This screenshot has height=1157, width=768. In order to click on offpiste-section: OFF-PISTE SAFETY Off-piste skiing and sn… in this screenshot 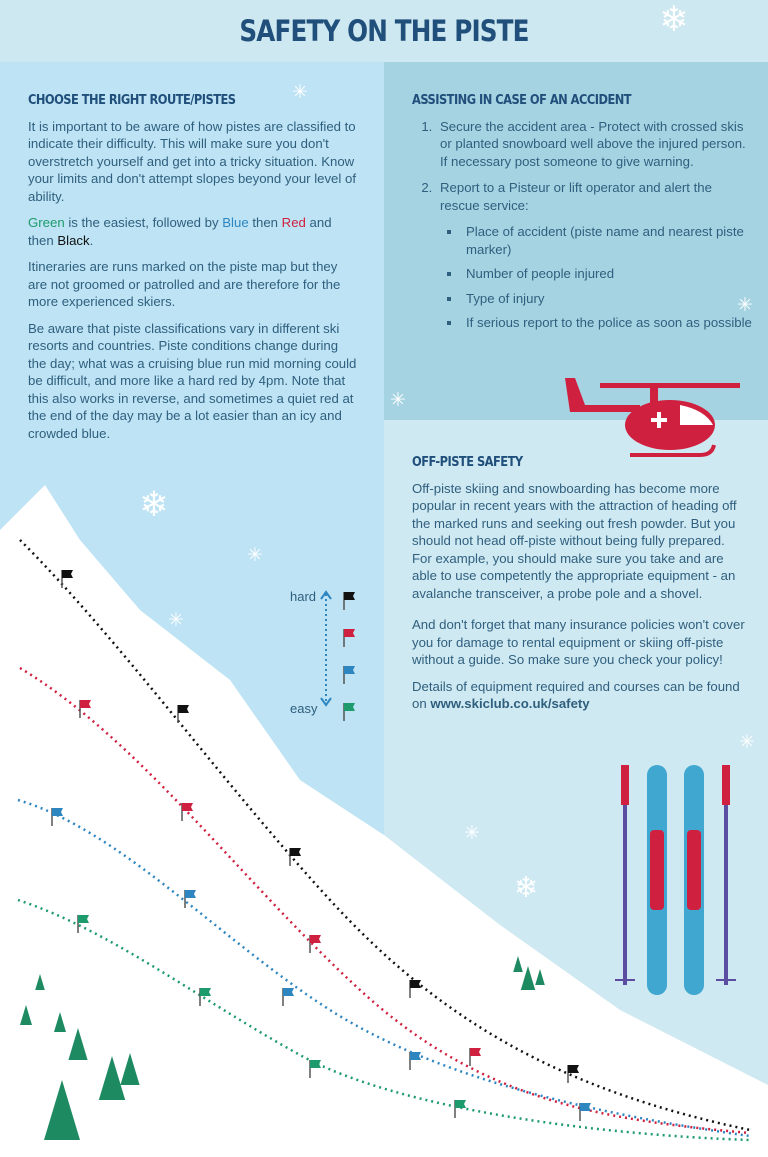, I will do `click(579, 588)`.